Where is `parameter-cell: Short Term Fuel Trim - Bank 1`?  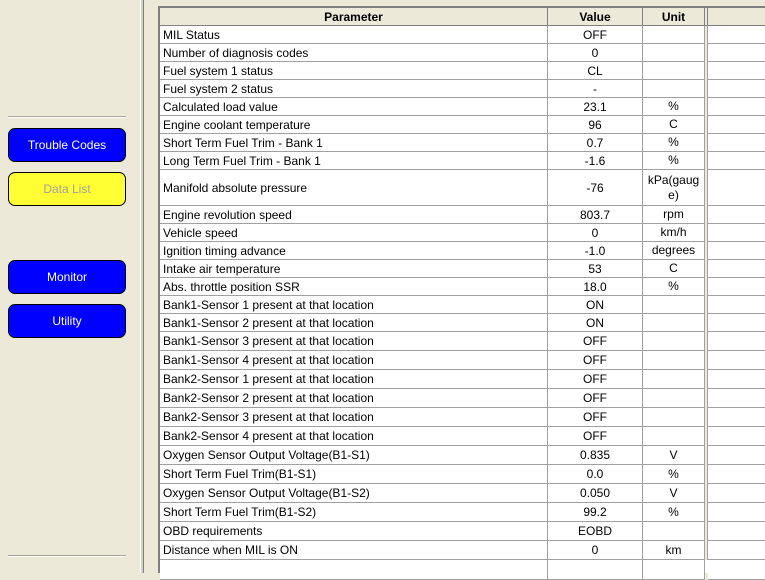
parameter-cell: Short Term Fuel Trim - Bank 1 is located at coordinates (354, 143).